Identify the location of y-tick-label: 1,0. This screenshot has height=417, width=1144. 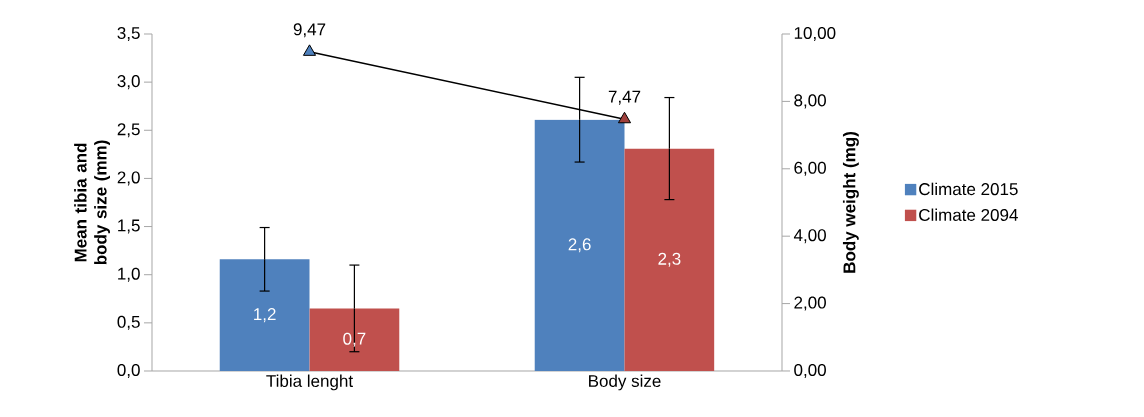
(129, 274).